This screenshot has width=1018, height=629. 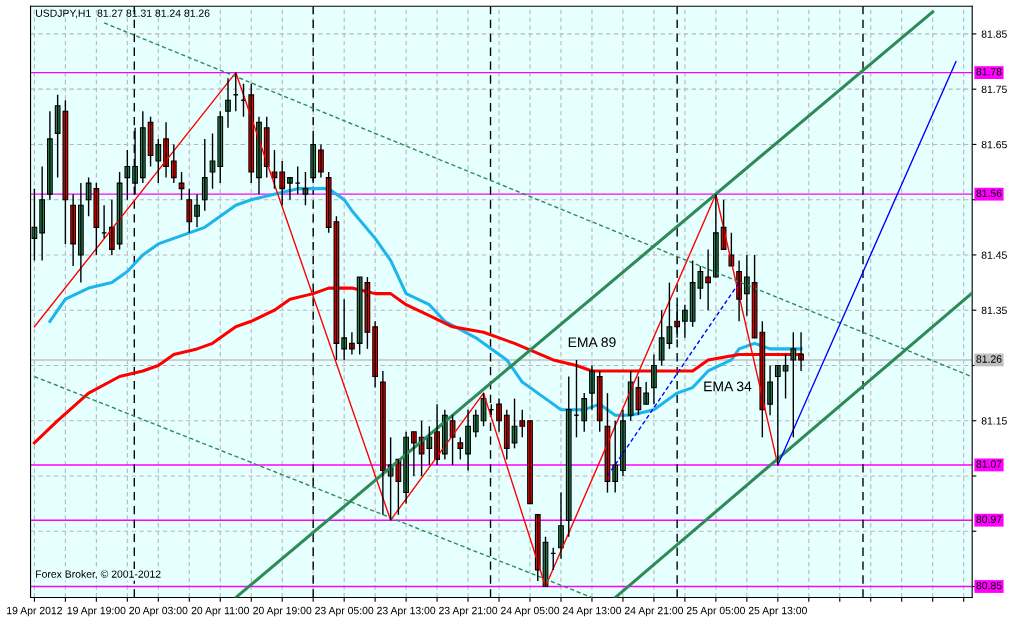 What do you see at coordinates (592, 342) in the screenshot?
I see `series-label: EMA 89` at bounding box center [592, 342].